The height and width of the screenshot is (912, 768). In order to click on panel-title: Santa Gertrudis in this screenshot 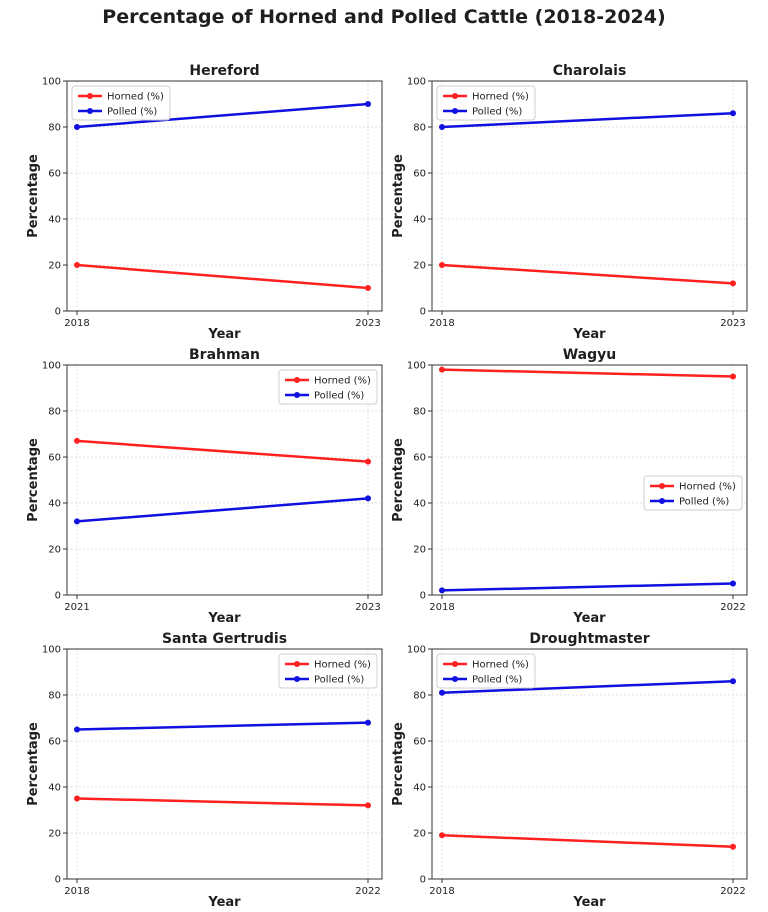, I will do `click(224, 639)`.